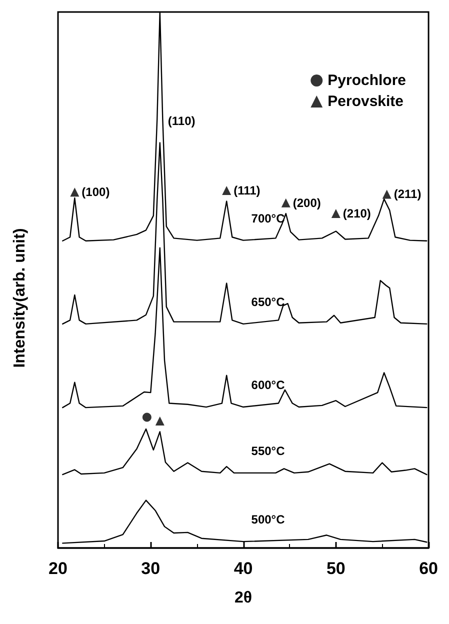  I want to click on annotation: 600°C, so click(268, 385).